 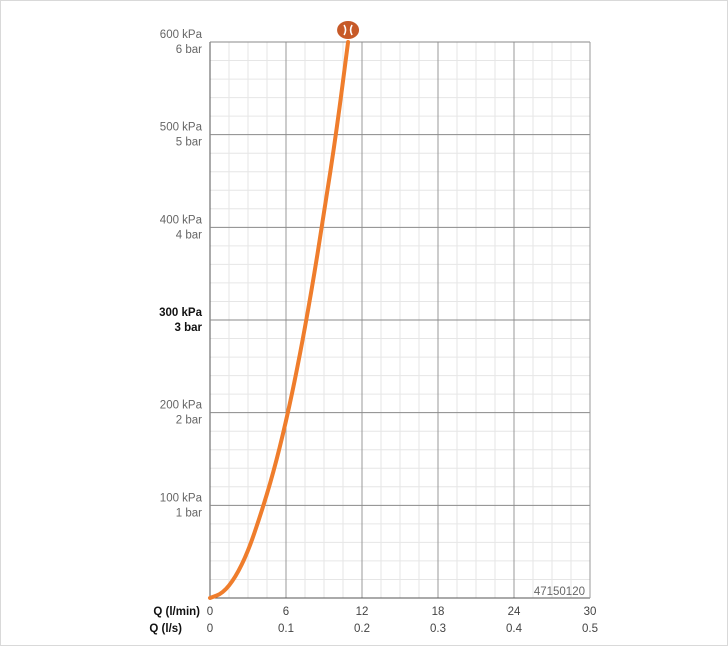 I want to click on y-tick-label-bar: 5 bar, so click(x=189, y=143).